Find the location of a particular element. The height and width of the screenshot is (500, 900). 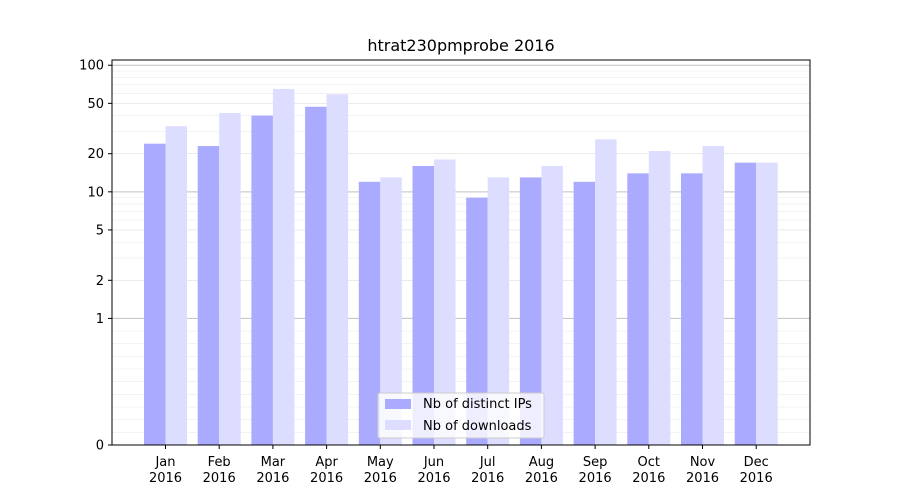

x-tick-label: Oct 2016 is located at coordinates (648, 470).